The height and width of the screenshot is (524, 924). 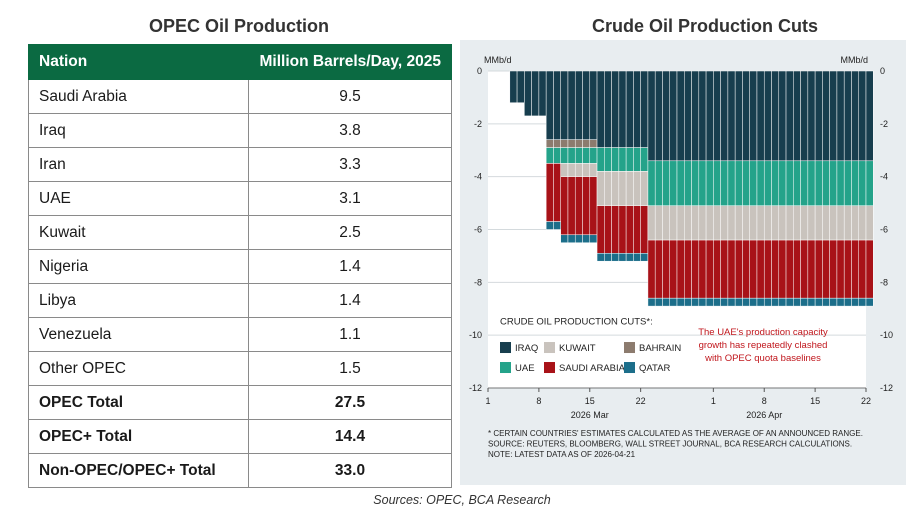 What do you see at coordinates (350, 368) in the screenshot?
I see `production-value-cell: 1.5` at bounding box center [350, 368].